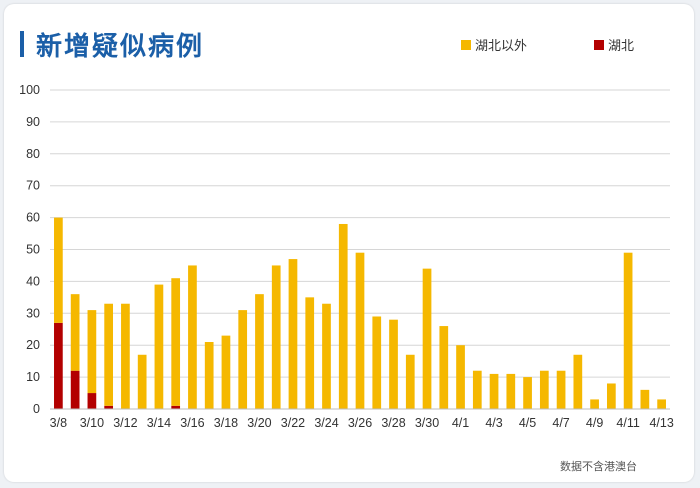 This screenshot has height=488, width=700. Describe the element at coordinates (627, 423) in the screenshot. I see `x-tick-label: 4/11` at that location.